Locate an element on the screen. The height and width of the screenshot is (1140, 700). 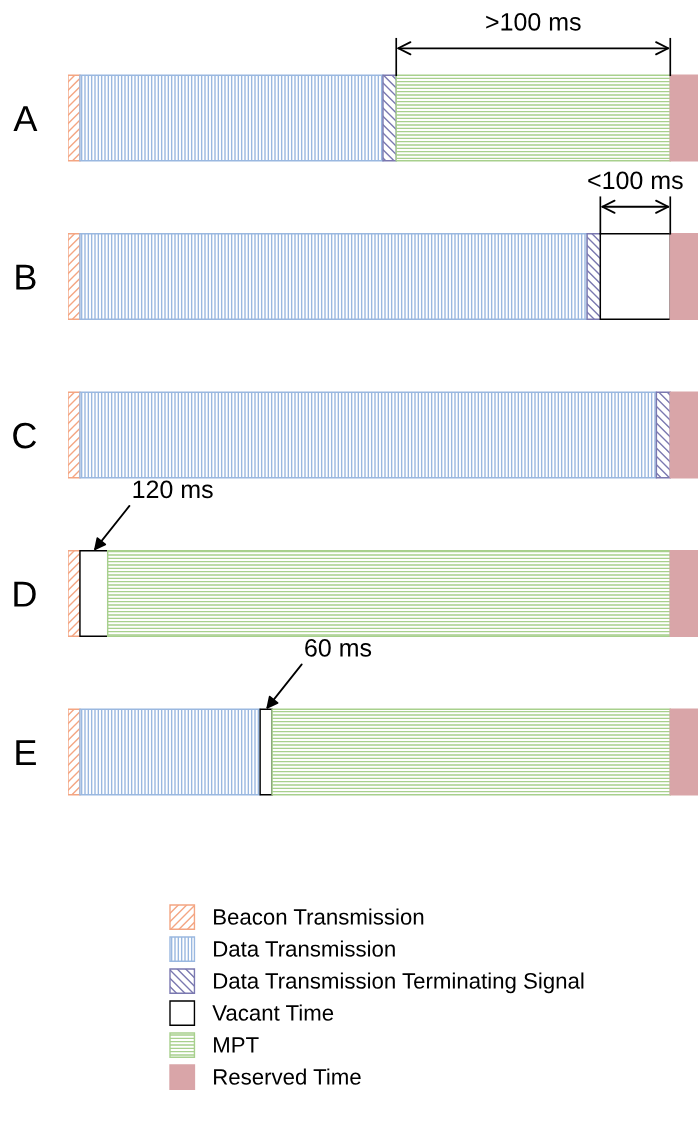
annotation: <100 ms is located at coordinates (635, 180).